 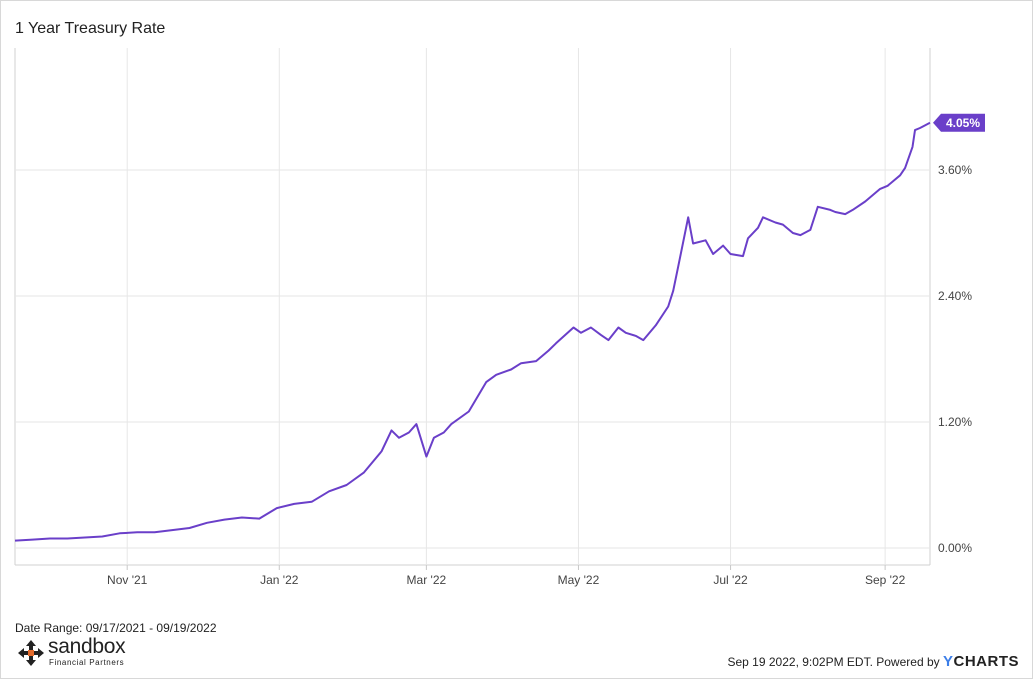 I want to click on y-tick-label: 1.20%, so click(x=955, y=422).